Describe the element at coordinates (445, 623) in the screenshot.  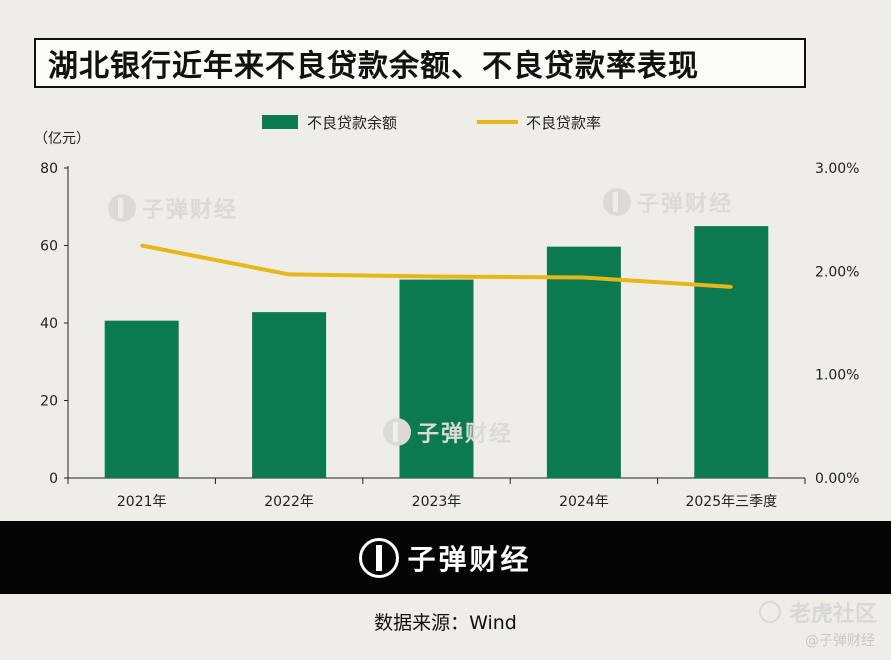
I see `data-source: 数据来源：Wind` at that location.